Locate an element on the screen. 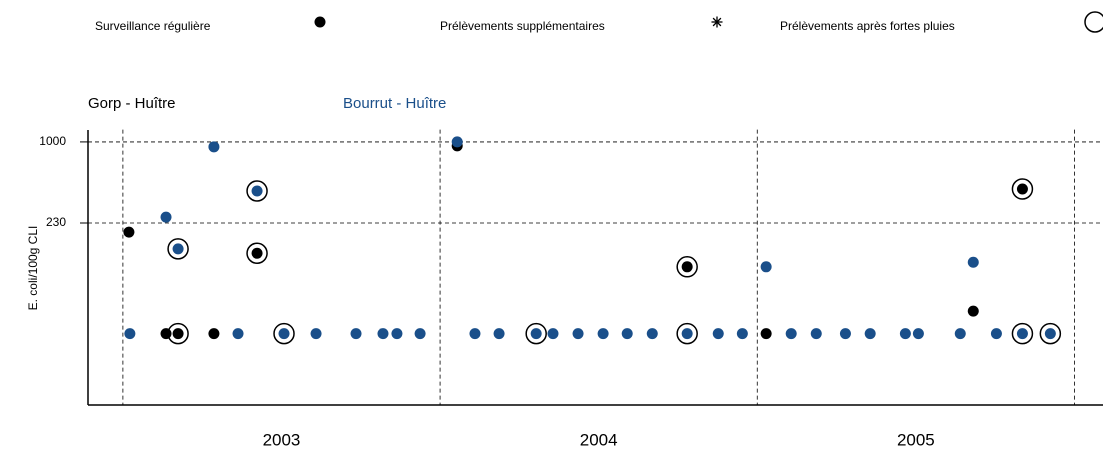 The height and width of the screenshot is (451, 1103). asterisk-marker is located at coordinates (717, 22).